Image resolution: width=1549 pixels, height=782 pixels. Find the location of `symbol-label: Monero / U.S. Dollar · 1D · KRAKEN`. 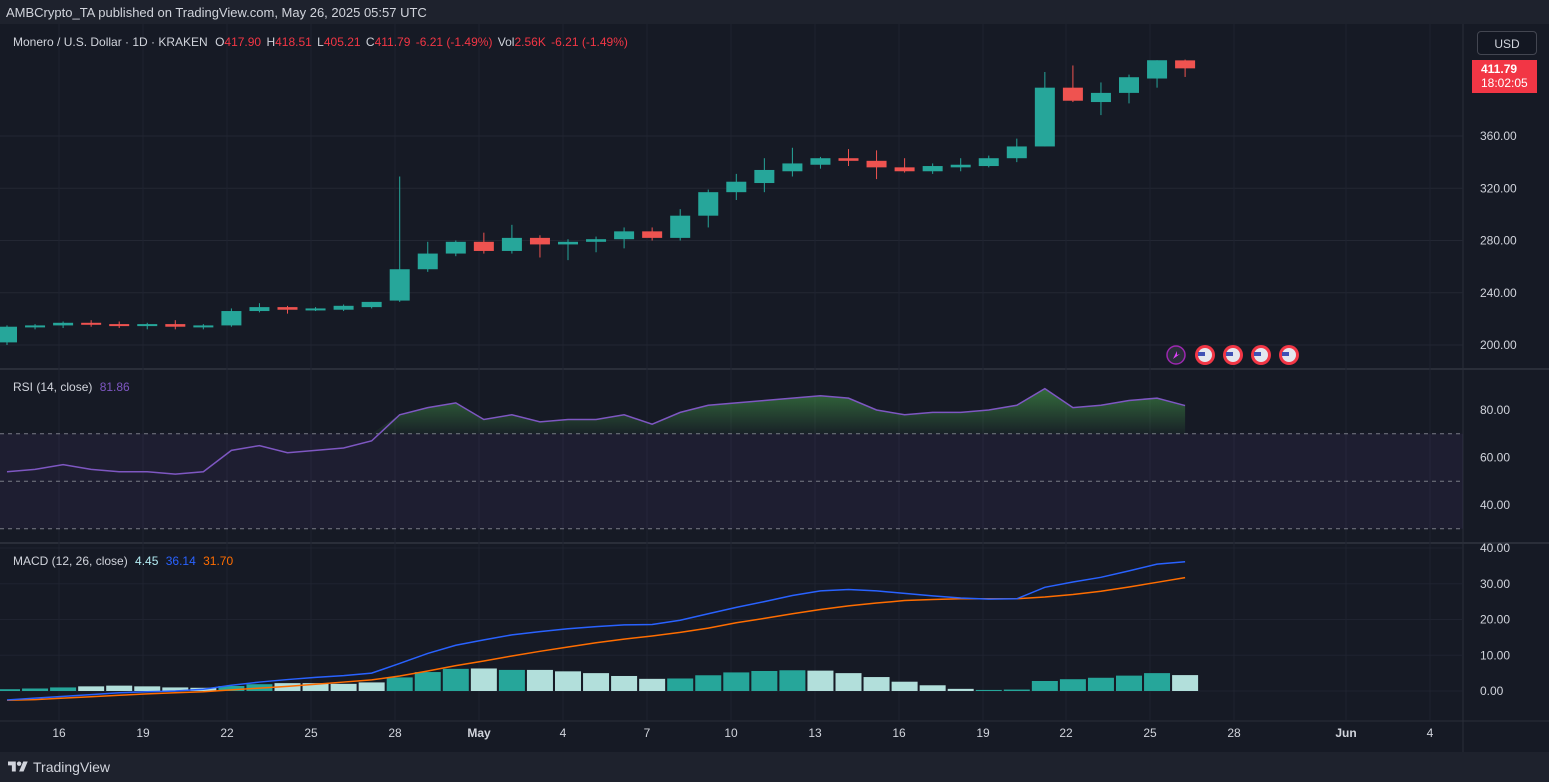

symbol-label: Monero / U.S. Dollar · 1D · KRAKEN is located at coordinates (110, 42).